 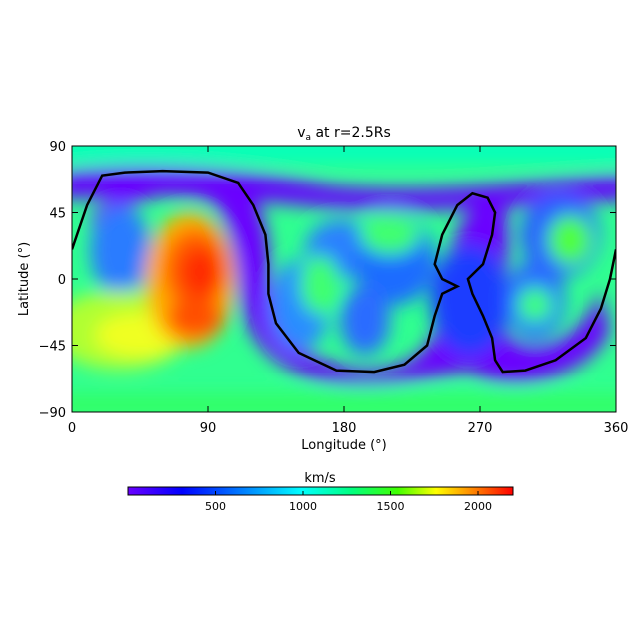 What do you see at coordinates (208, 428) in the screenshot?
I see `x-tick-label: 90` at bounding box center [208, 428].